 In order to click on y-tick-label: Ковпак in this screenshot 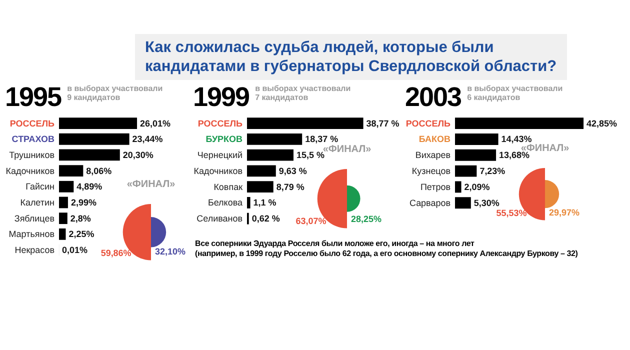, I will do `click(228, 187)`.